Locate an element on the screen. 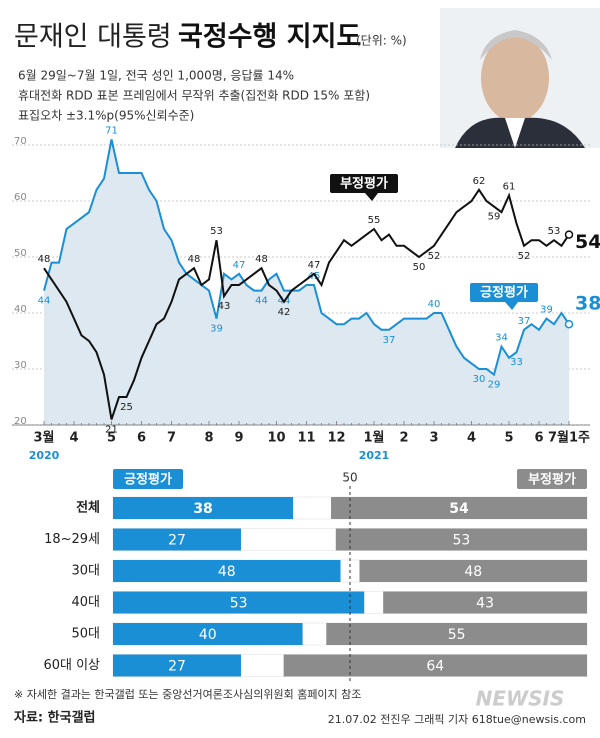  bar-value: 38 is located at coordinates (202, 509).